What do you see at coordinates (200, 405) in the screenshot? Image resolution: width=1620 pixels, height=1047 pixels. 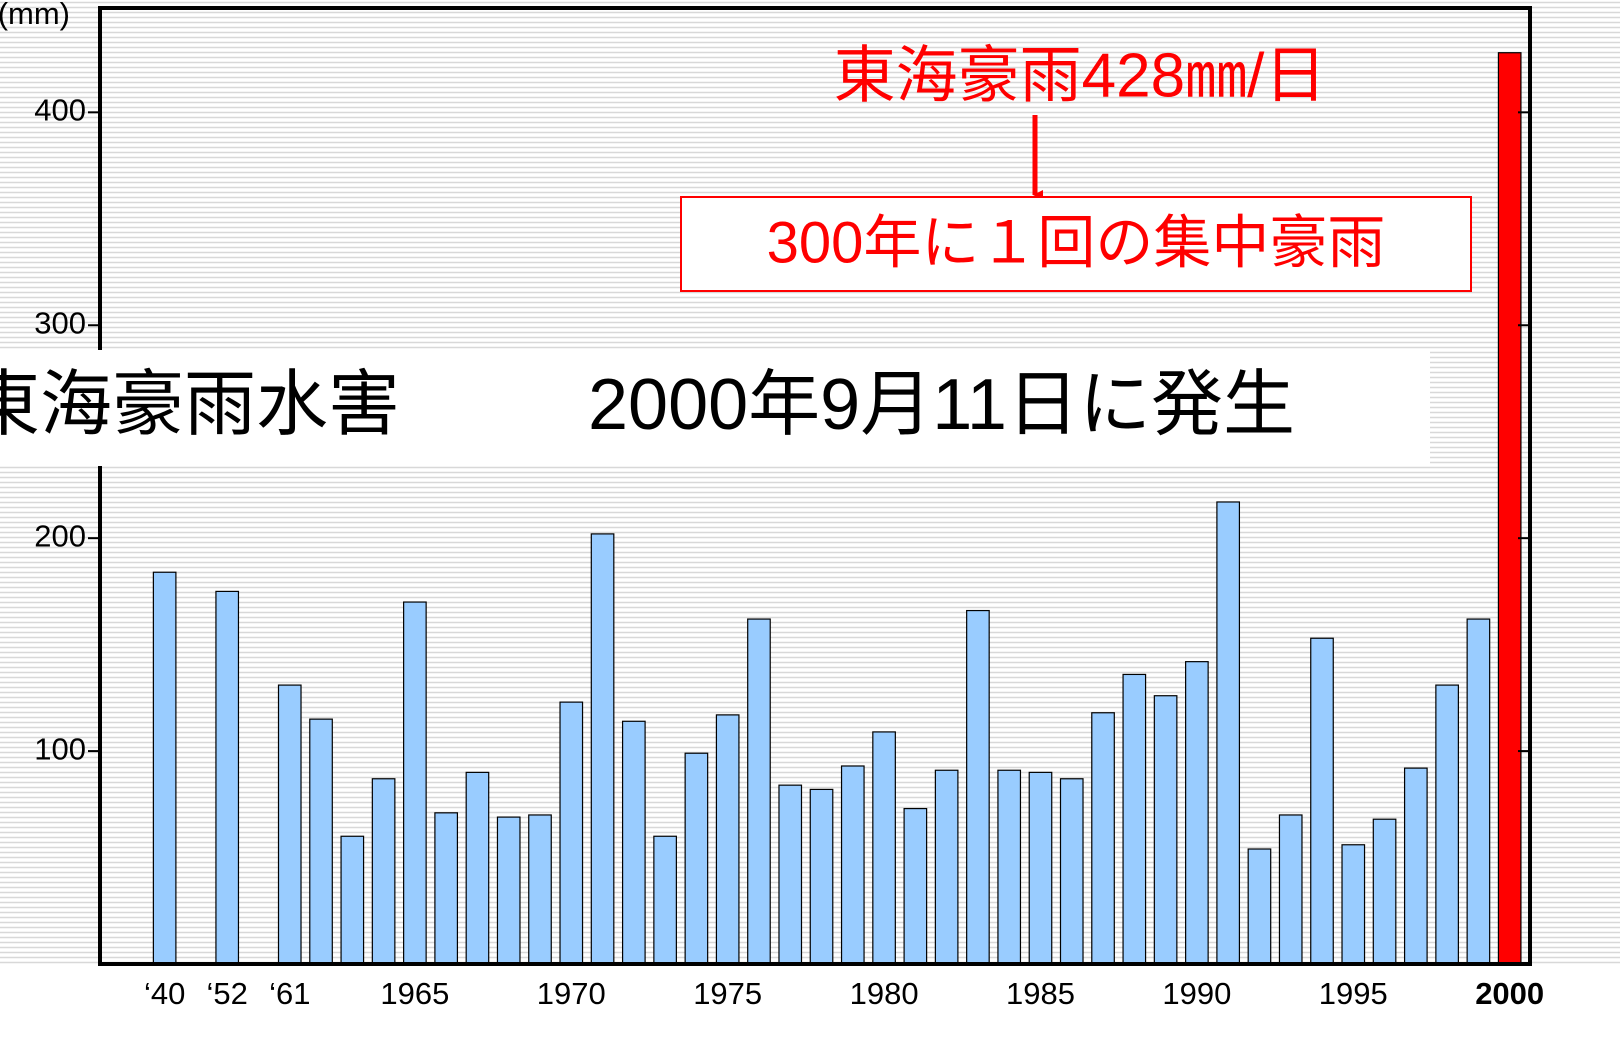 I see `banner-title: 東海豪雨水害` at bounding box center [200, 405].